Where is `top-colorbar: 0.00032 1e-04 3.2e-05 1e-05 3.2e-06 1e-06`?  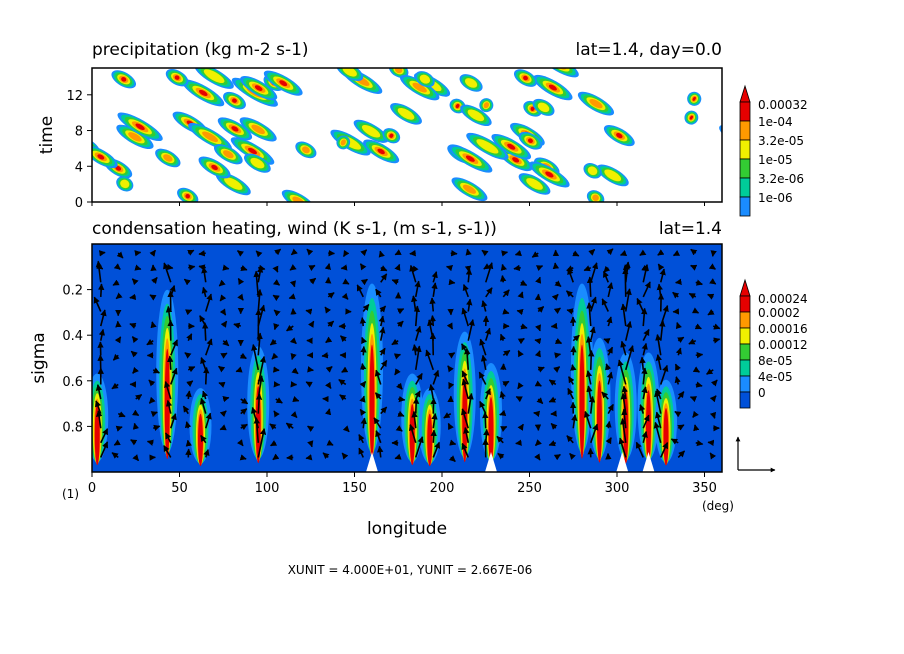
top-colorbar: 0.00032 1e-04 3.2e-05 1e-05 3.2e-06 1e-06 is located at coordinates (773, 150).